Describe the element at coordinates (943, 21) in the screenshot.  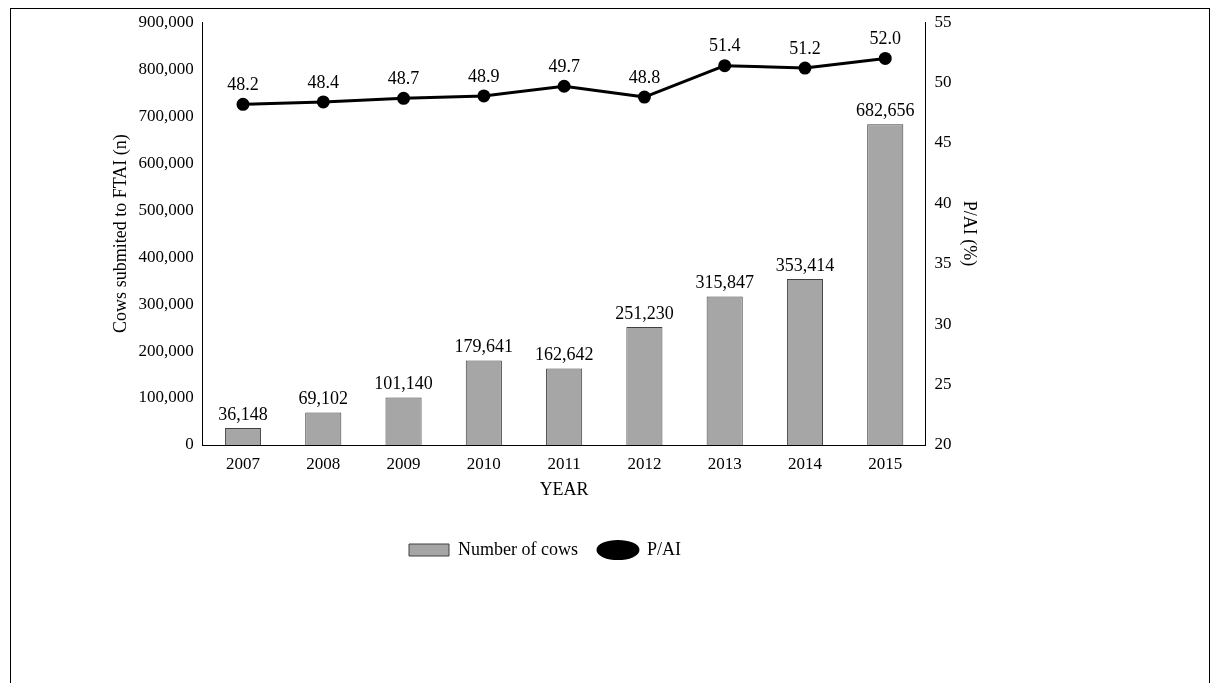
I see `y2-tick-label: 55` at that location.